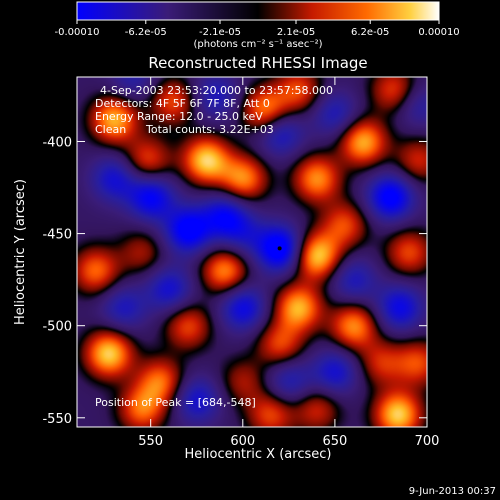 This screenshot has height=500, width=500. I want to click on colorbar-tick-label: -2.1e-05, so click(220, 32).